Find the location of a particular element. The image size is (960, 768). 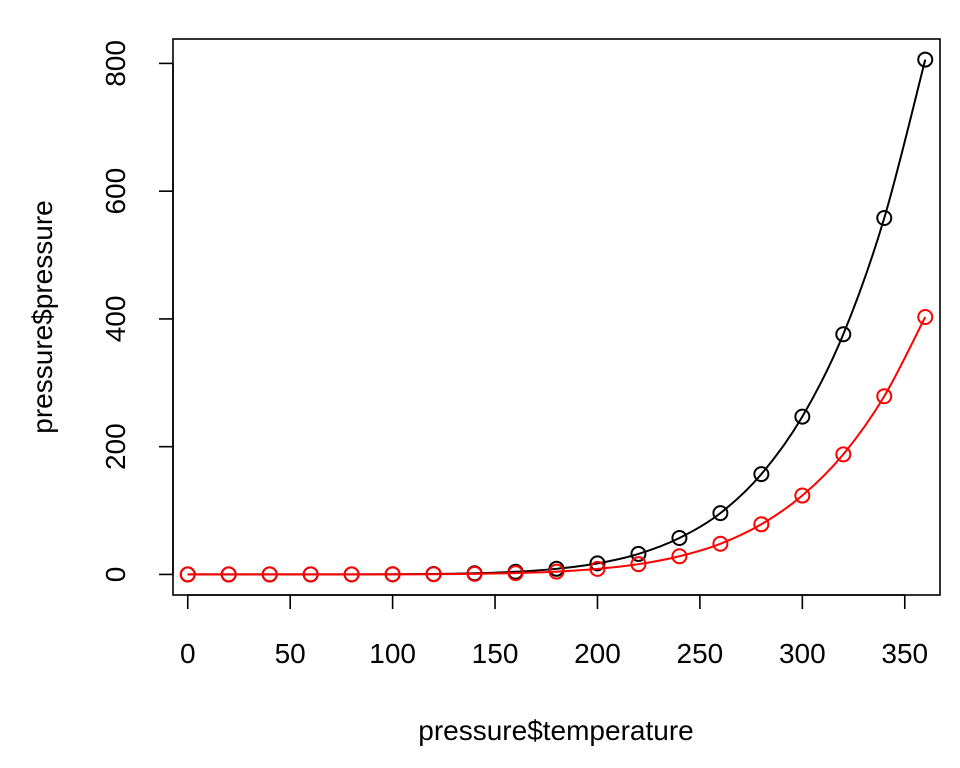

x-tick-label: 250 is located at coordinates (700, 653).